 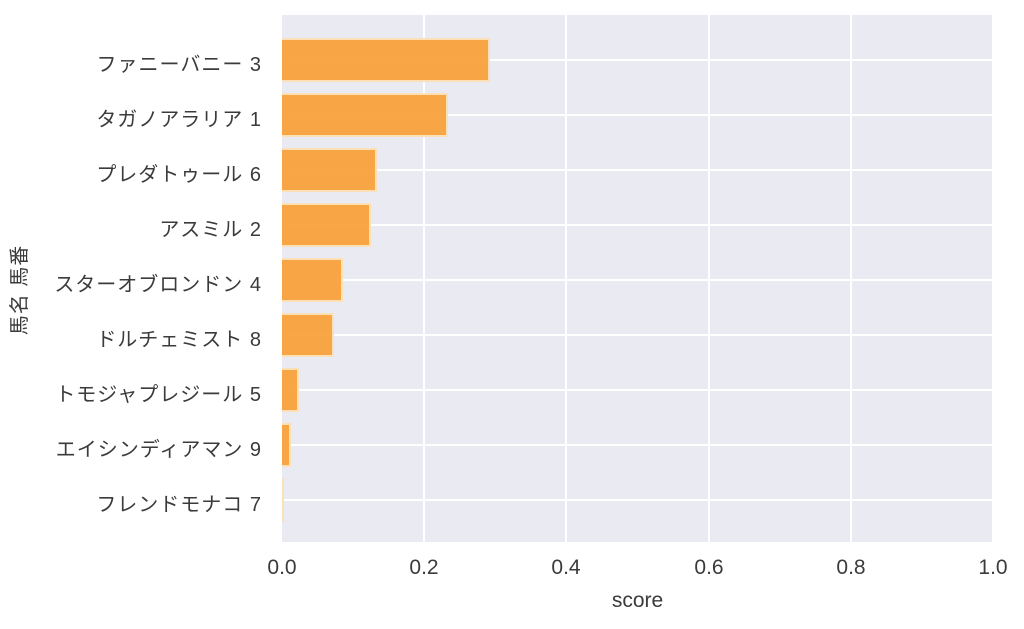 What do you see at coordinates (179, 65) in the screenshot?
I see `y-tick-label: ファニーバニー 3` at bounding box center [179, 65].